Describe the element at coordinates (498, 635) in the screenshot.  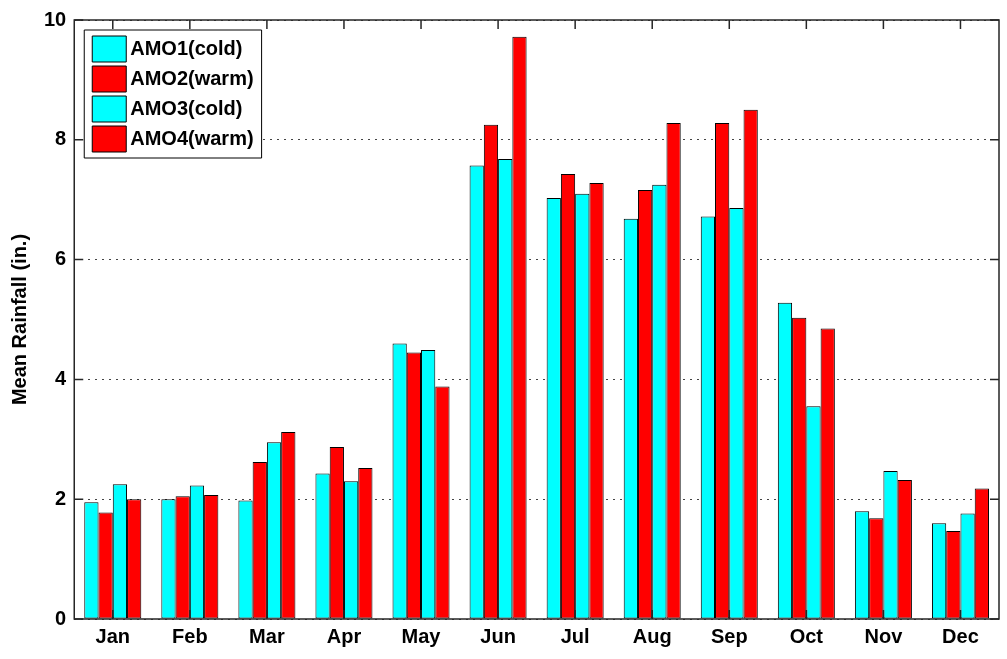
I see `x-tick-label: Jun` at that location.